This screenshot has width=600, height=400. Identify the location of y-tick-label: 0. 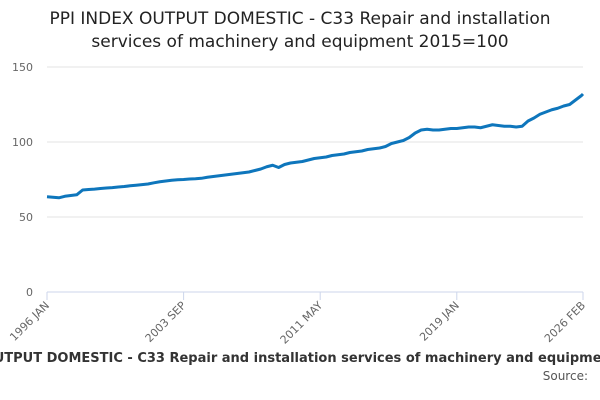
(29, 292).